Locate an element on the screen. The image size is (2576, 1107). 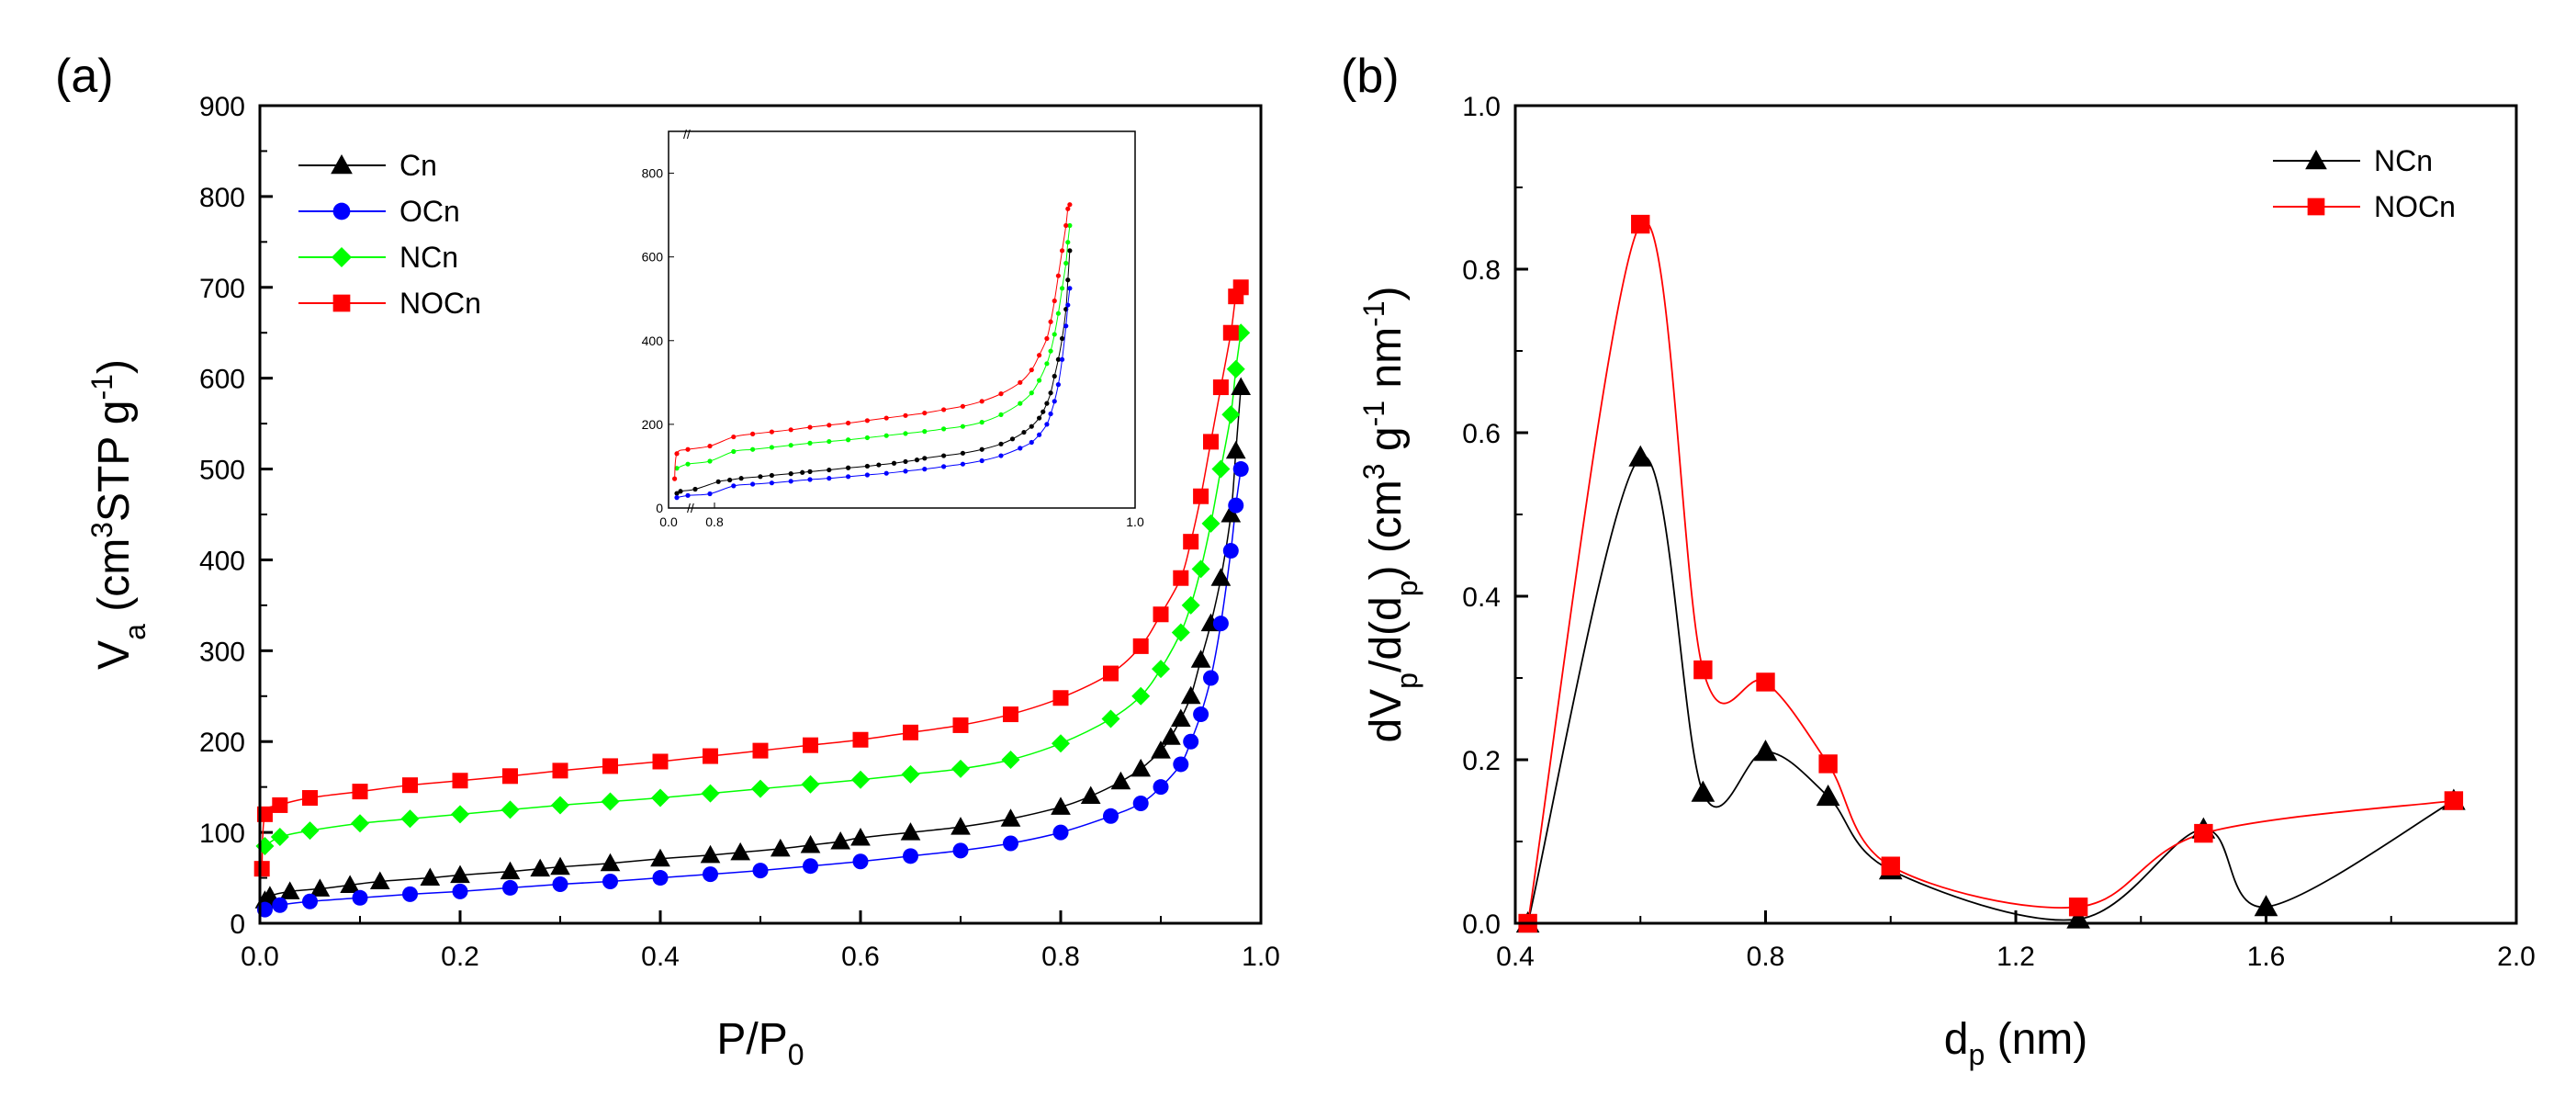
b-x-tick-label: 1.2 is located at coordinates (2016, 957).